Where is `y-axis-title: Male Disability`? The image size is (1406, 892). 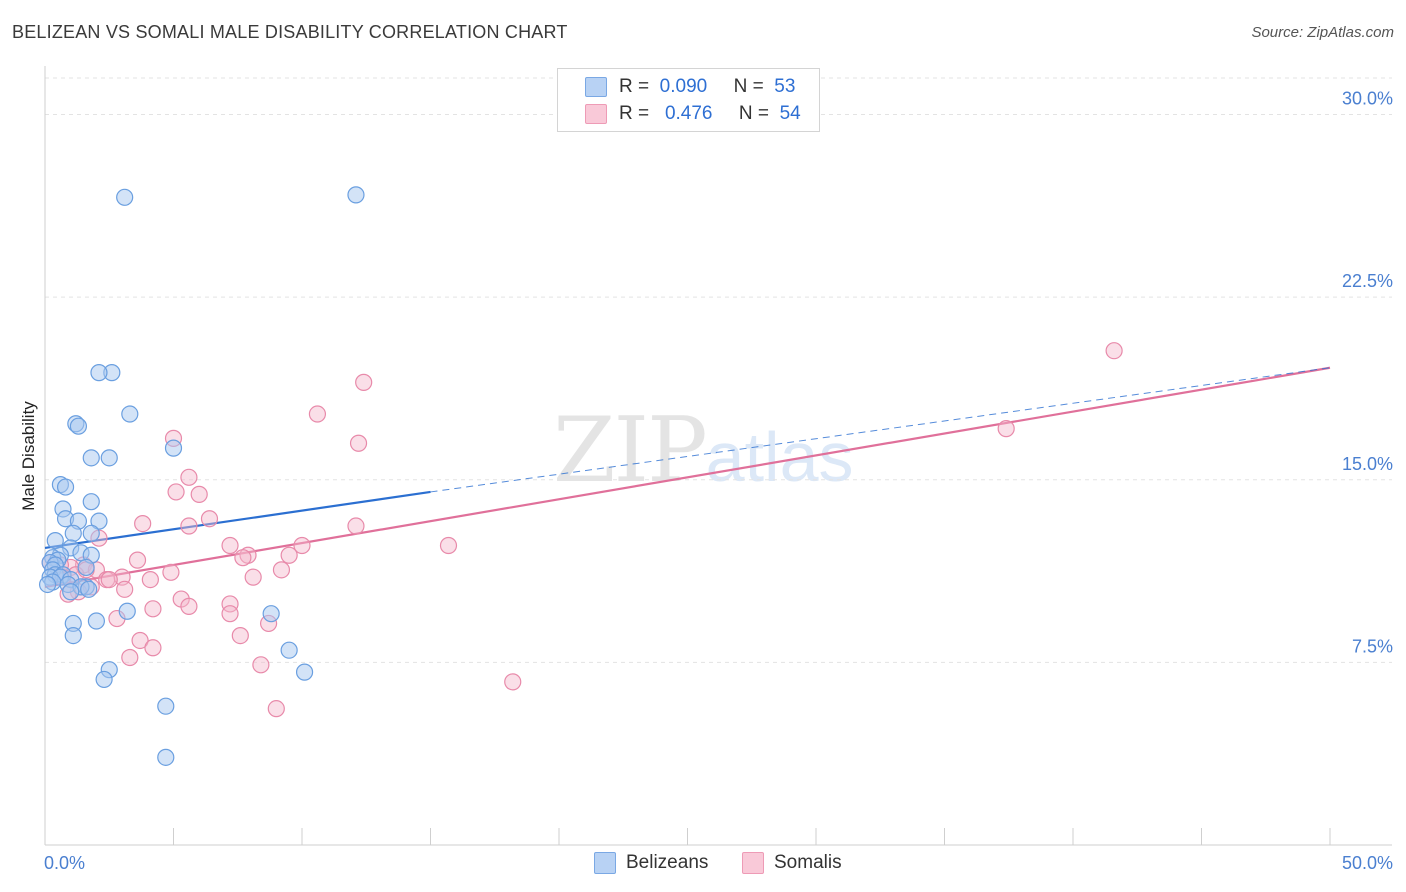
y-axis-title: Male Disability is located at coordinates (28, 456).